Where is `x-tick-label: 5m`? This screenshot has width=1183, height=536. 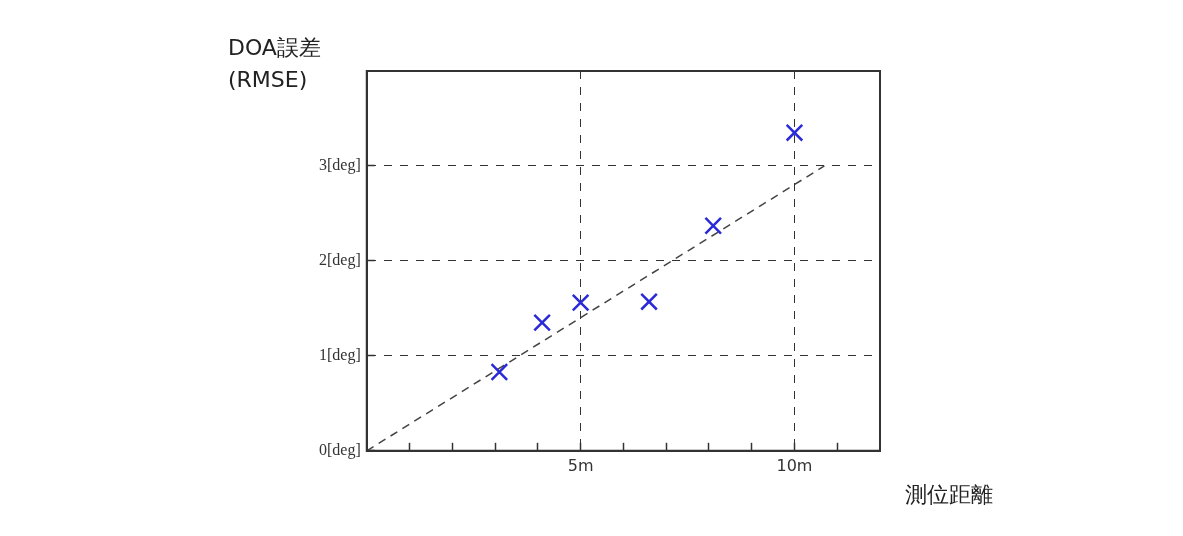
x-tick-label: 5m is located at coordinates (580, 465).